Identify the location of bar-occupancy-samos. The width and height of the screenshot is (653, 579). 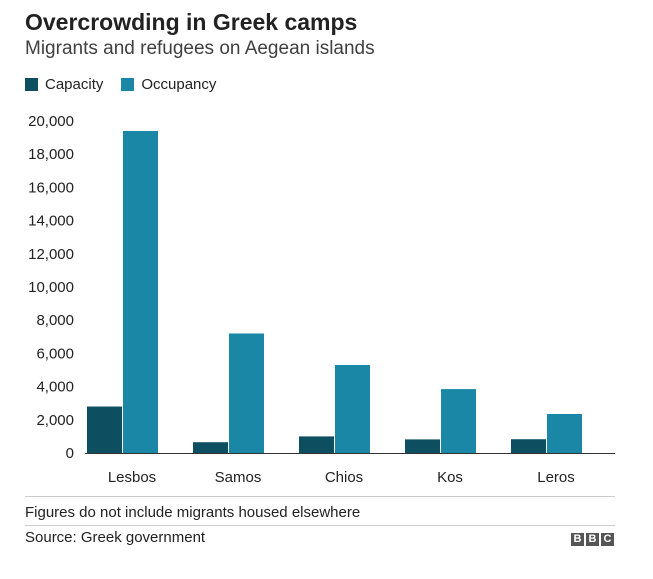
(246, 393).